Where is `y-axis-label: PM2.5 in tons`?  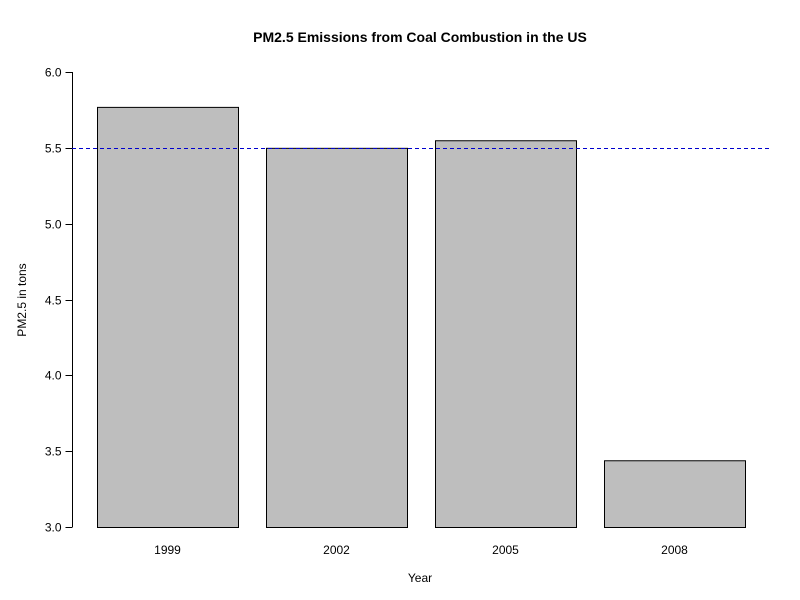 y-axis-label: PM2.5 in tons is located at coordinates (22, 299).